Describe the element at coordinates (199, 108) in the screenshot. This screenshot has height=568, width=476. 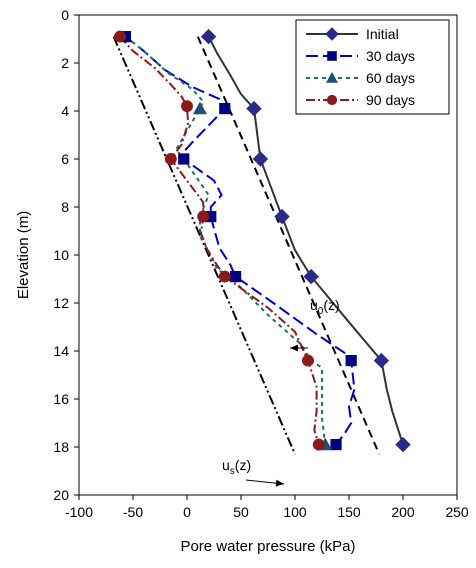
I see `data-point-60-days` at that location.